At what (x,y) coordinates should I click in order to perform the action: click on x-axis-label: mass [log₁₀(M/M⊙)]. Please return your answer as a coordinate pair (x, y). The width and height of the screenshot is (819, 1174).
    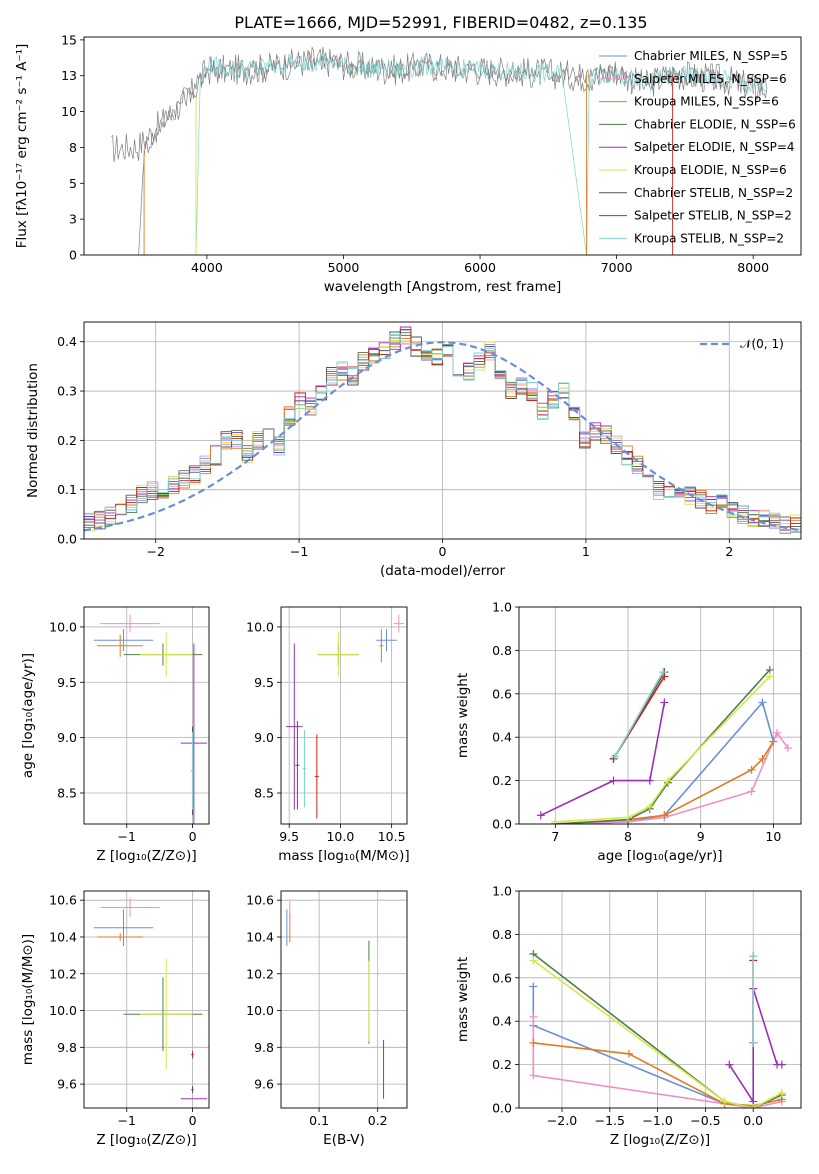
    Looking at the image, I should click on (343, 856).